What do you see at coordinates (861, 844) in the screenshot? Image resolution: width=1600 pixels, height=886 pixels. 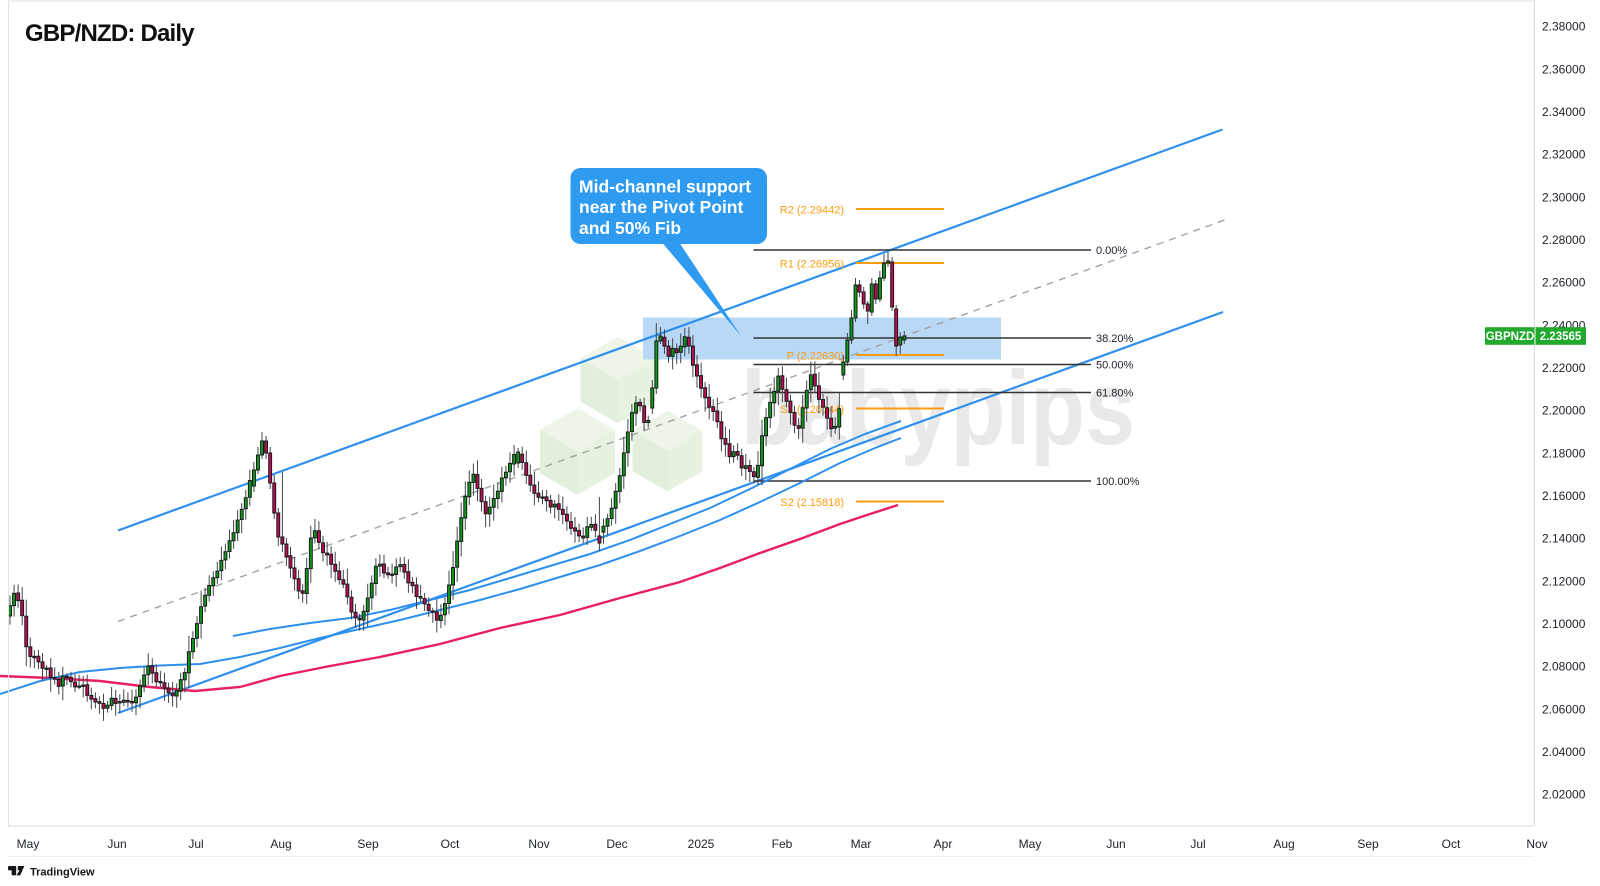 I see `svg-text: Mar` at bounding box center [861, 844].